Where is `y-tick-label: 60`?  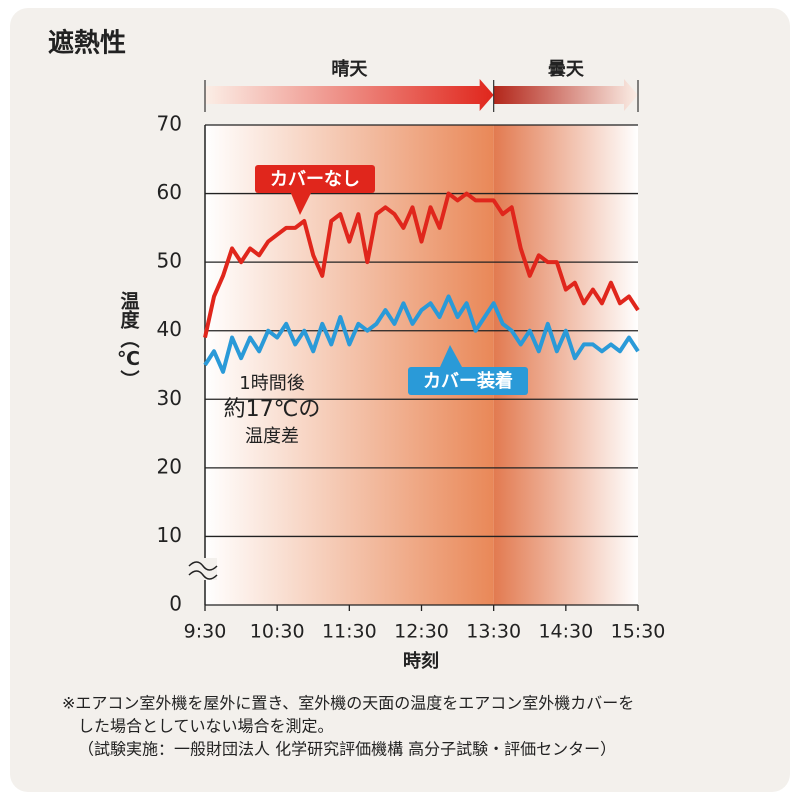 y-tick-label: 60 is located at coordinates (169, 192).